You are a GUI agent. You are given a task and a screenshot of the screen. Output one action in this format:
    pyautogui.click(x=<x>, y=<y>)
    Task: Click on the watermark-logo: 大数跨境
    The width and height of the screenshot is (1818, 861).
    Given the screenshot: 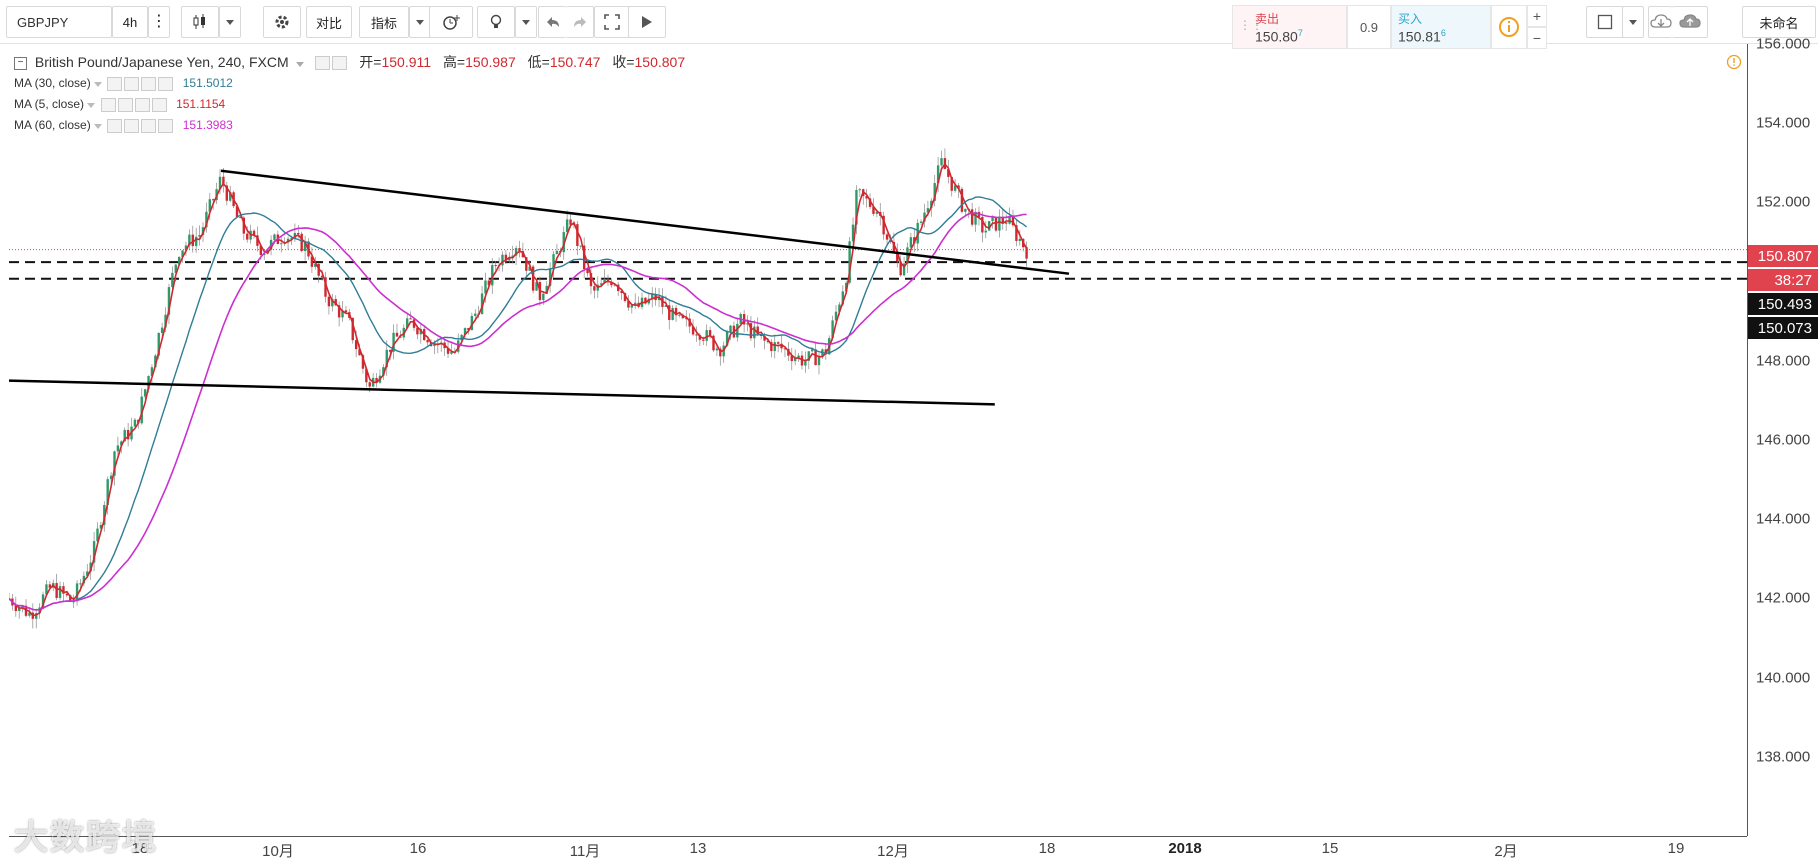 What is the action you would take?
    pyautogui.click(x=86, y=838)
    